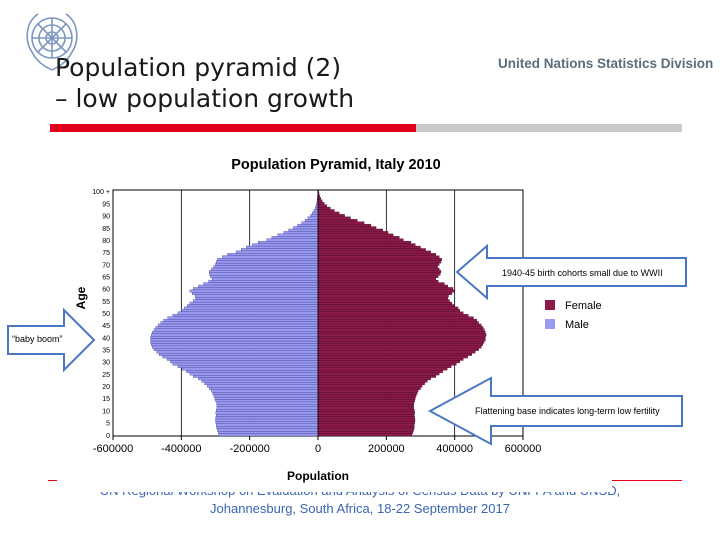 The width and height of the screenshot is (720, 540). I want to click on y-tick-label: 55, so click(106, 302).